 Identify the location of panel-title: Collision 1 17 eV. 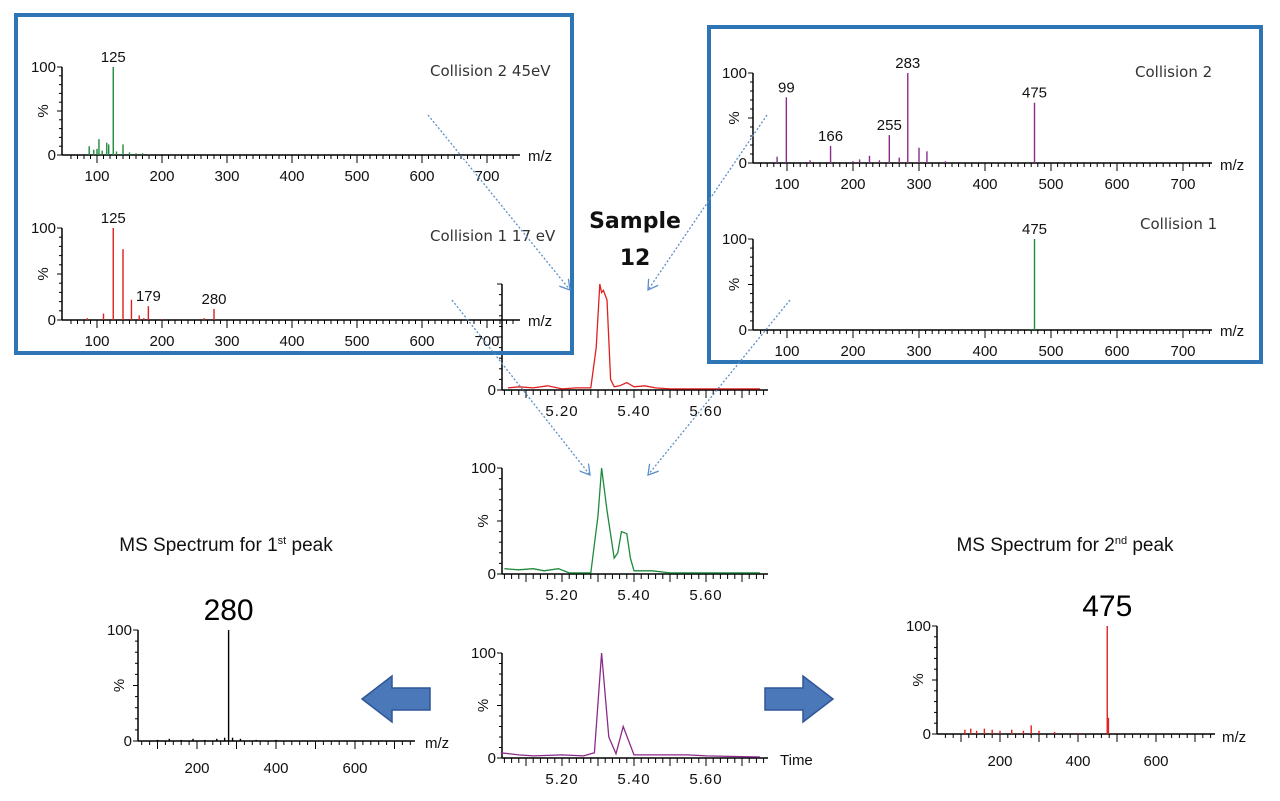
(493, 236).